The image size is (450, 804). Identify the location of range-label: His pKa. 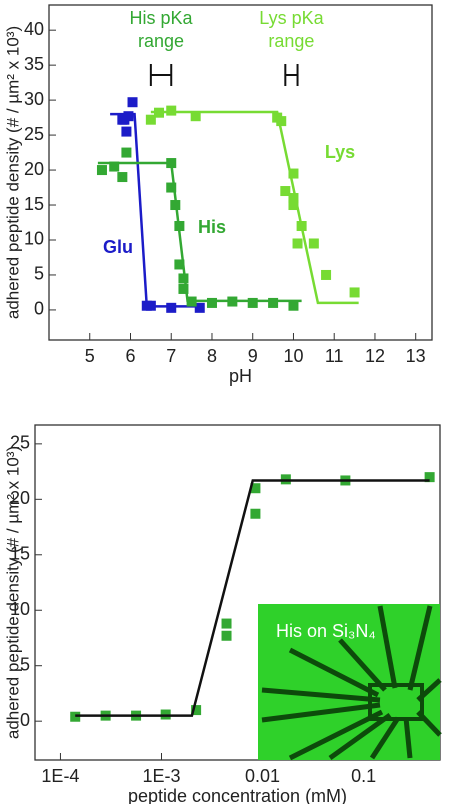
(162, 18).